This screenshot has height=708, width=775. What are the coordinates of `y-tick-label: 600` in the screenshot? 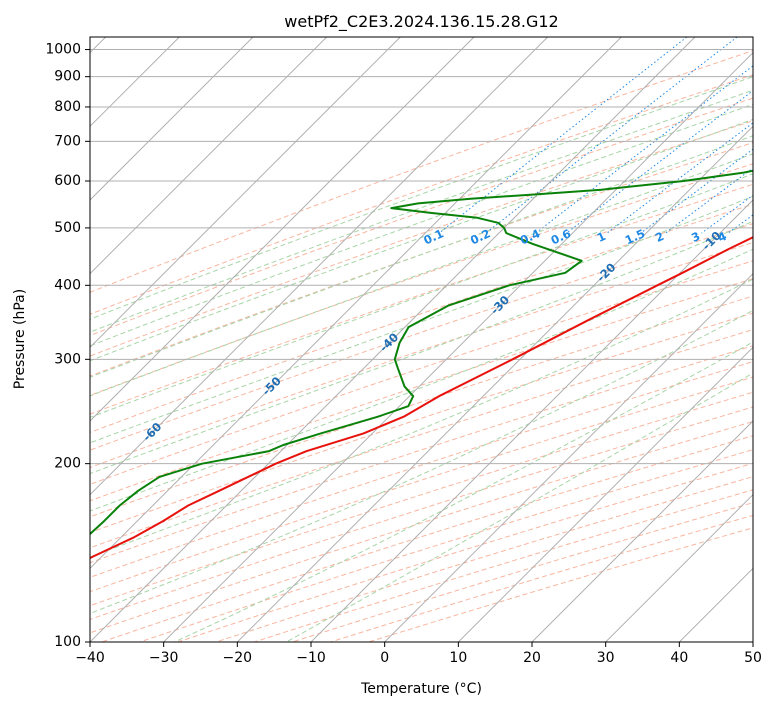 It's located at (67, 181).